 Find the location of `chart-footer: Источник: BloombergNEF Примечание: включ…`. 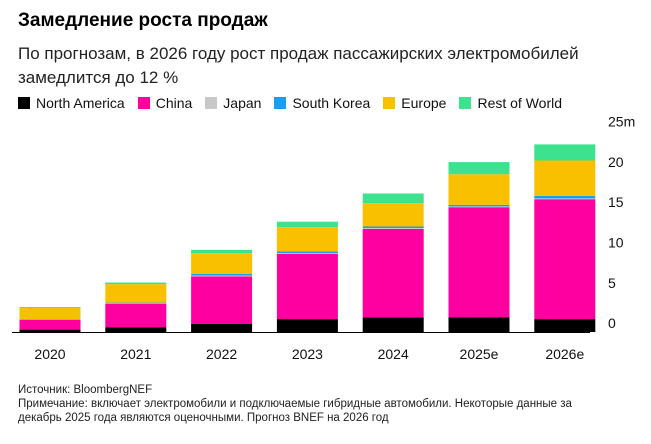

chart-footer: Источник: BloombergNEF Примечание: включ… is located at coordinates (318, 404).